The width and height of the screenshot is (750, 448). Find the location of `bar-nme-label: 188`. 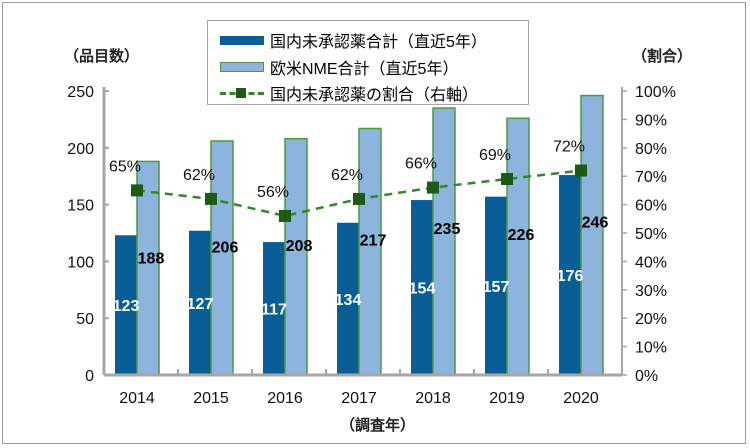

bar-nme-label: 188 is located at coordinates (151, 259).